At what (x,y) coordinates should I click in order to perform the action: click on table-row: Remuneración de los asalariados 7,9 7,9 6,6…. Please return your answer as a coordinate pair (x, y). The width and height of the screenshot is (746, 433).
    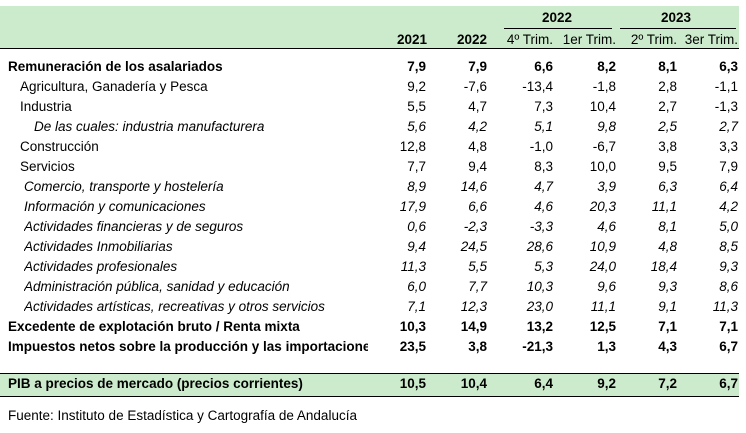
    Looking at the image, I should click on (369, 67).